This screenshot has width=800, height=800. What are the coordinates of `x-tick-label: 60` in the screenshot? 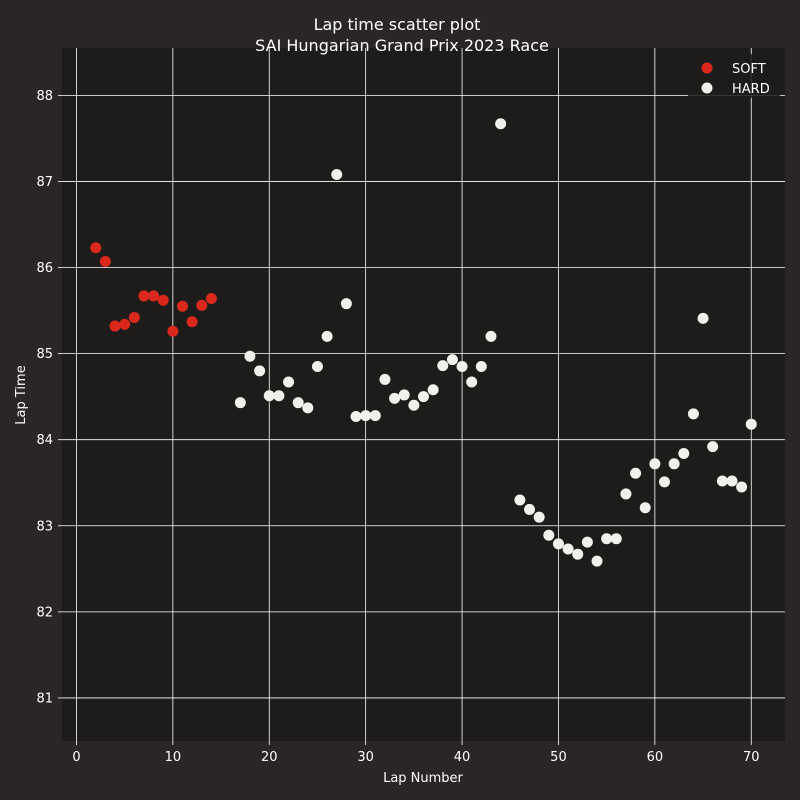 It's located at (655, 757).